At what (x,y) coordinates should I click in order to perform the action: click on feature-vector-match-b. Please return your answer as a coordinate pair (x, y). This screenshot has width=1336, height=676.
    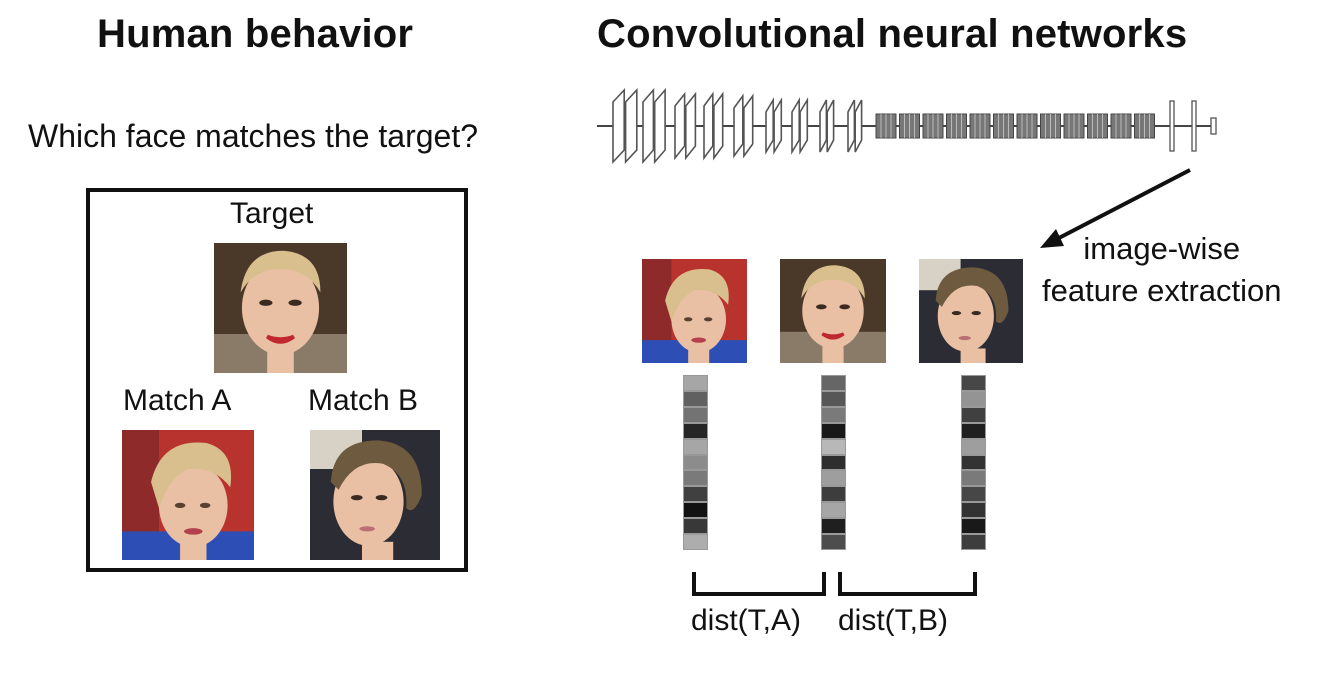
    Looking at the image, I should click on (973, 462).